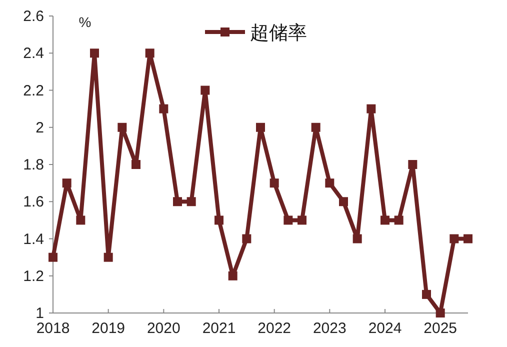 The image size is (507, 347). What do you see at coordinates (33, 276) in the screenshot?
I see `y-tick-label: 1.2` at bounding box center [33, 276].